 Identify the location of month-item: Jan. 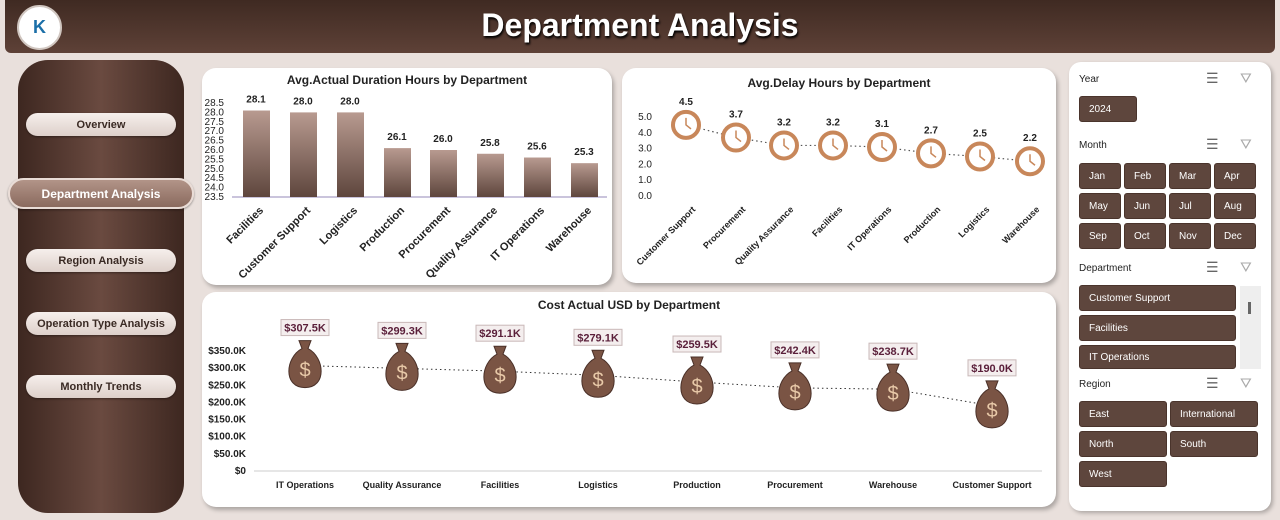
(1100, 176).